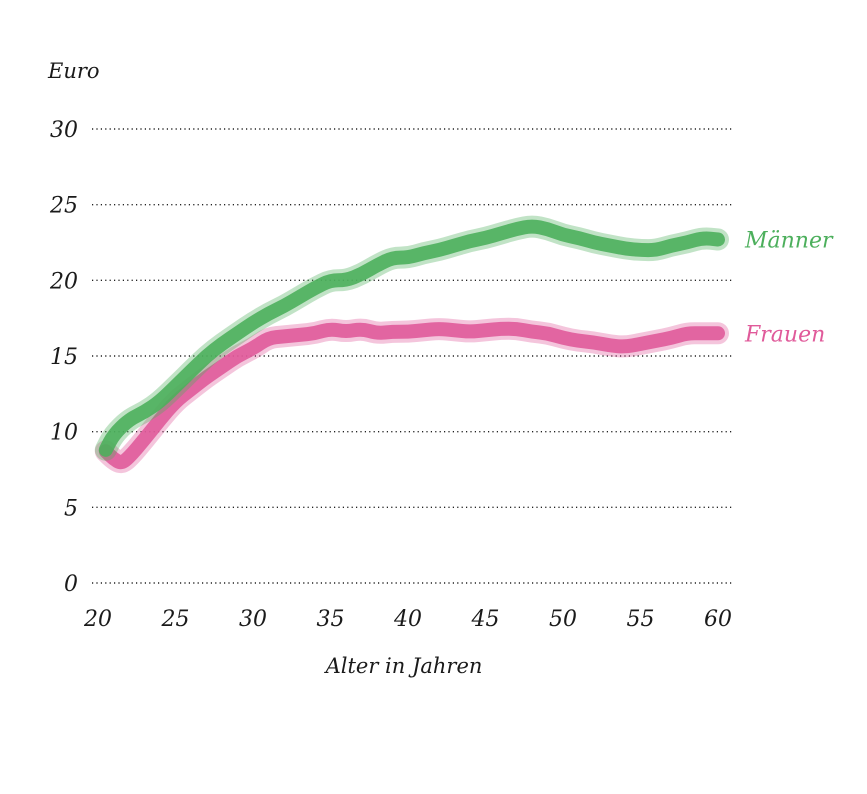 This screenshot has width=867, height=794. Describe the element at coordinates (411, 395) in the screenshot. I see `series-line-frauen` at that location.